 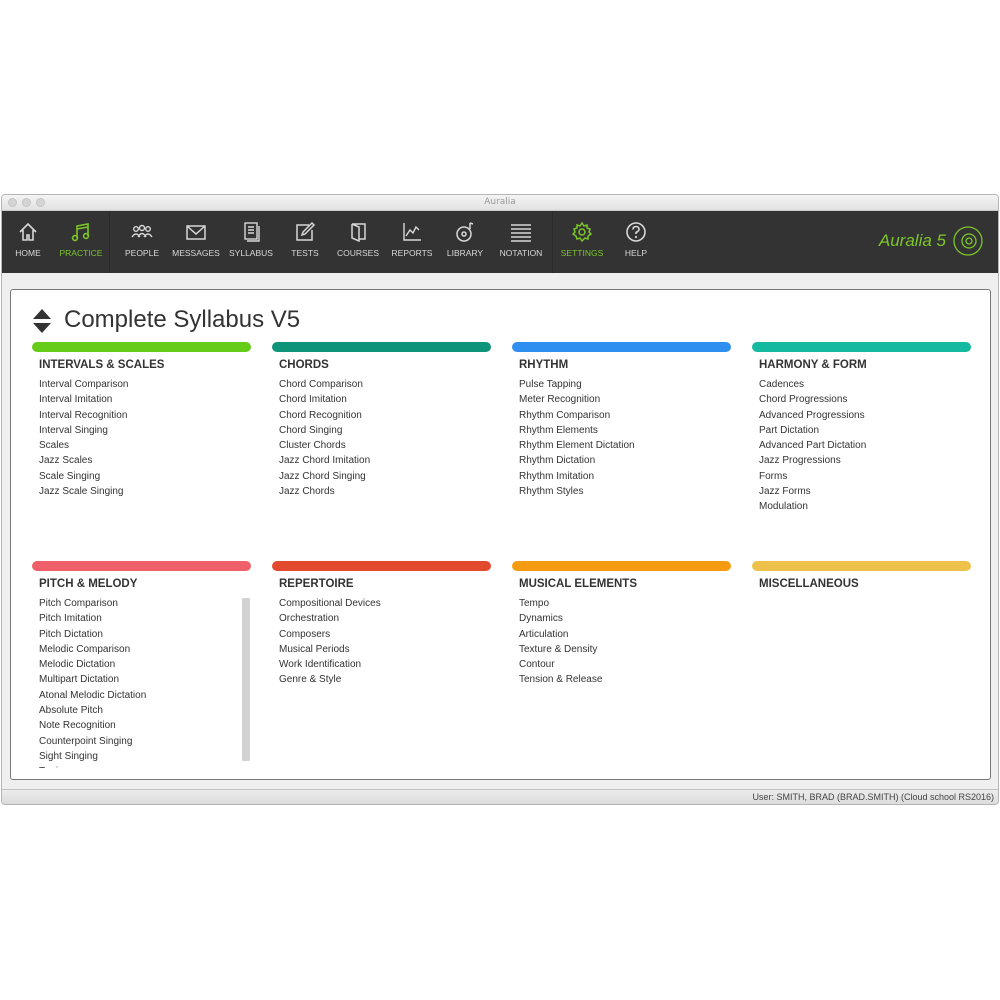 What do you see at coordinates (182, 319) in the screenshot?
I see `page-title: Complete Syllabus V5` at bounding box center [182, 319].